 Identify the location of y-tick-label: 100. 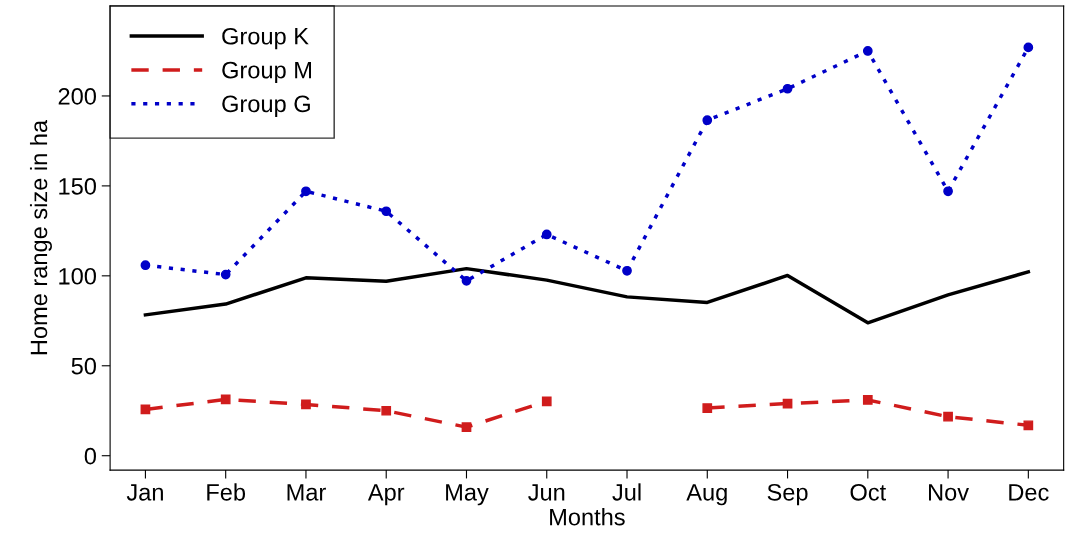
(77, 276).